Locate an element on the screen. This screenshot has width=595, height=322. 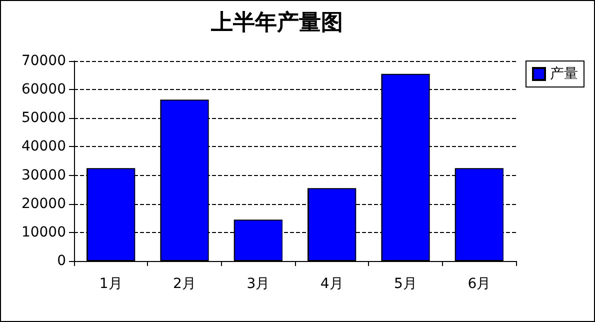
y-tick-label: 20000 is located at coordinates (43, 204).